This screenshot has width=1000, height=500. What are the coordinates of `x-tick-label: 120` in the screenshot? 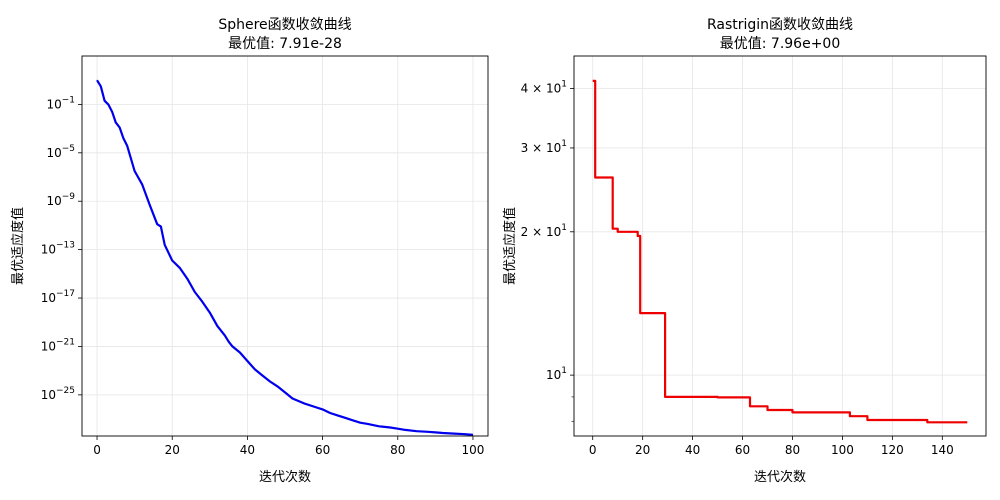 It's located at (892, 450).